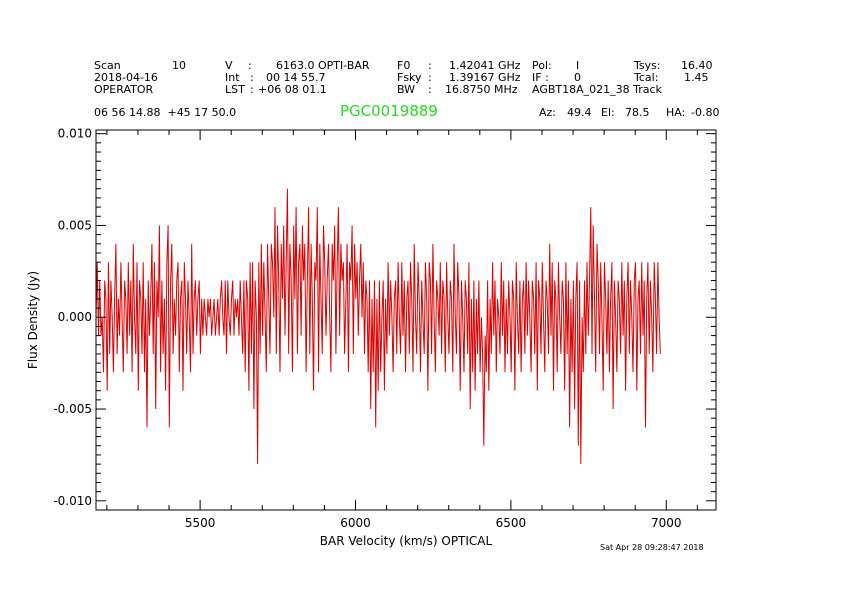 This screenshot has width=842, height=595. What do you see at coordinates (666, 523) in the screenshot?
I see `x-tick-label: 7000` at bounding box center [666, 523].